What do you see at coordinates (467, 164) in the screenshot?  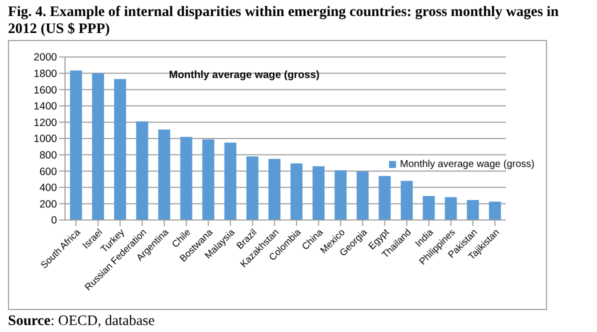 I see `legend-label: Monthly average wage (gross)` at bounding box center [467, 164].